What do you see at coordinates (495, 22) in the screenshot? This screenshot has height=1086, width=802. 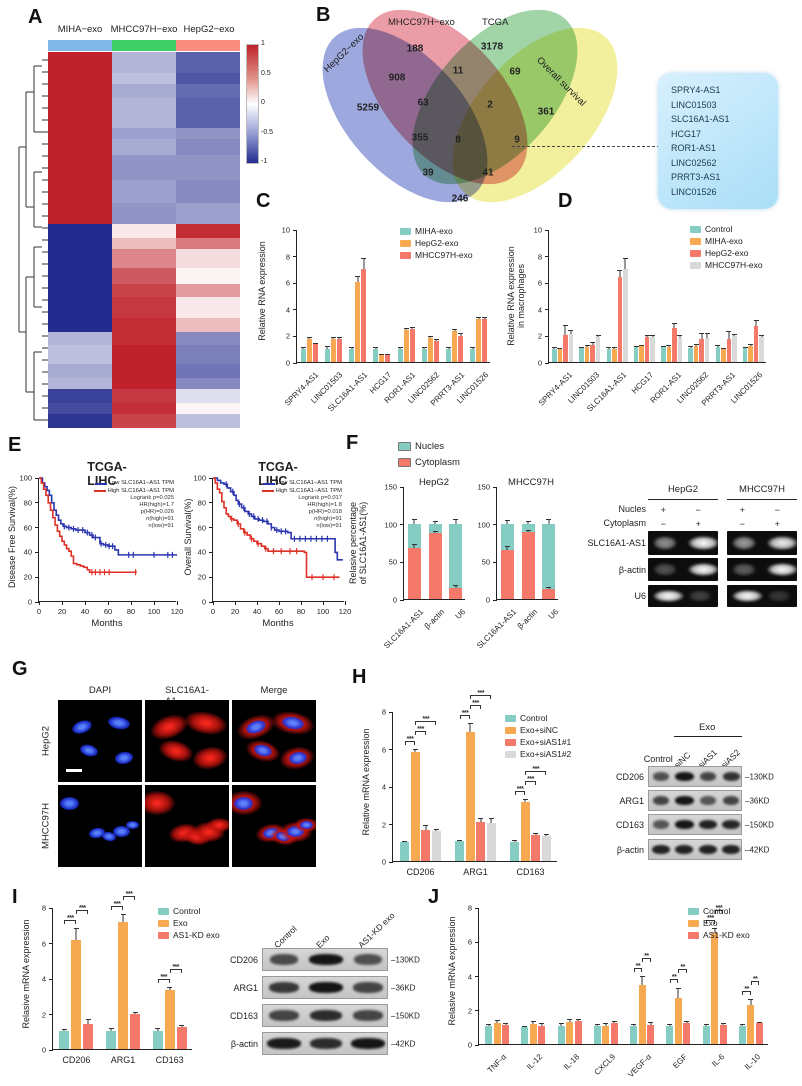 I see `venn-set-label: TCGA` at bounding box center [495, 22].